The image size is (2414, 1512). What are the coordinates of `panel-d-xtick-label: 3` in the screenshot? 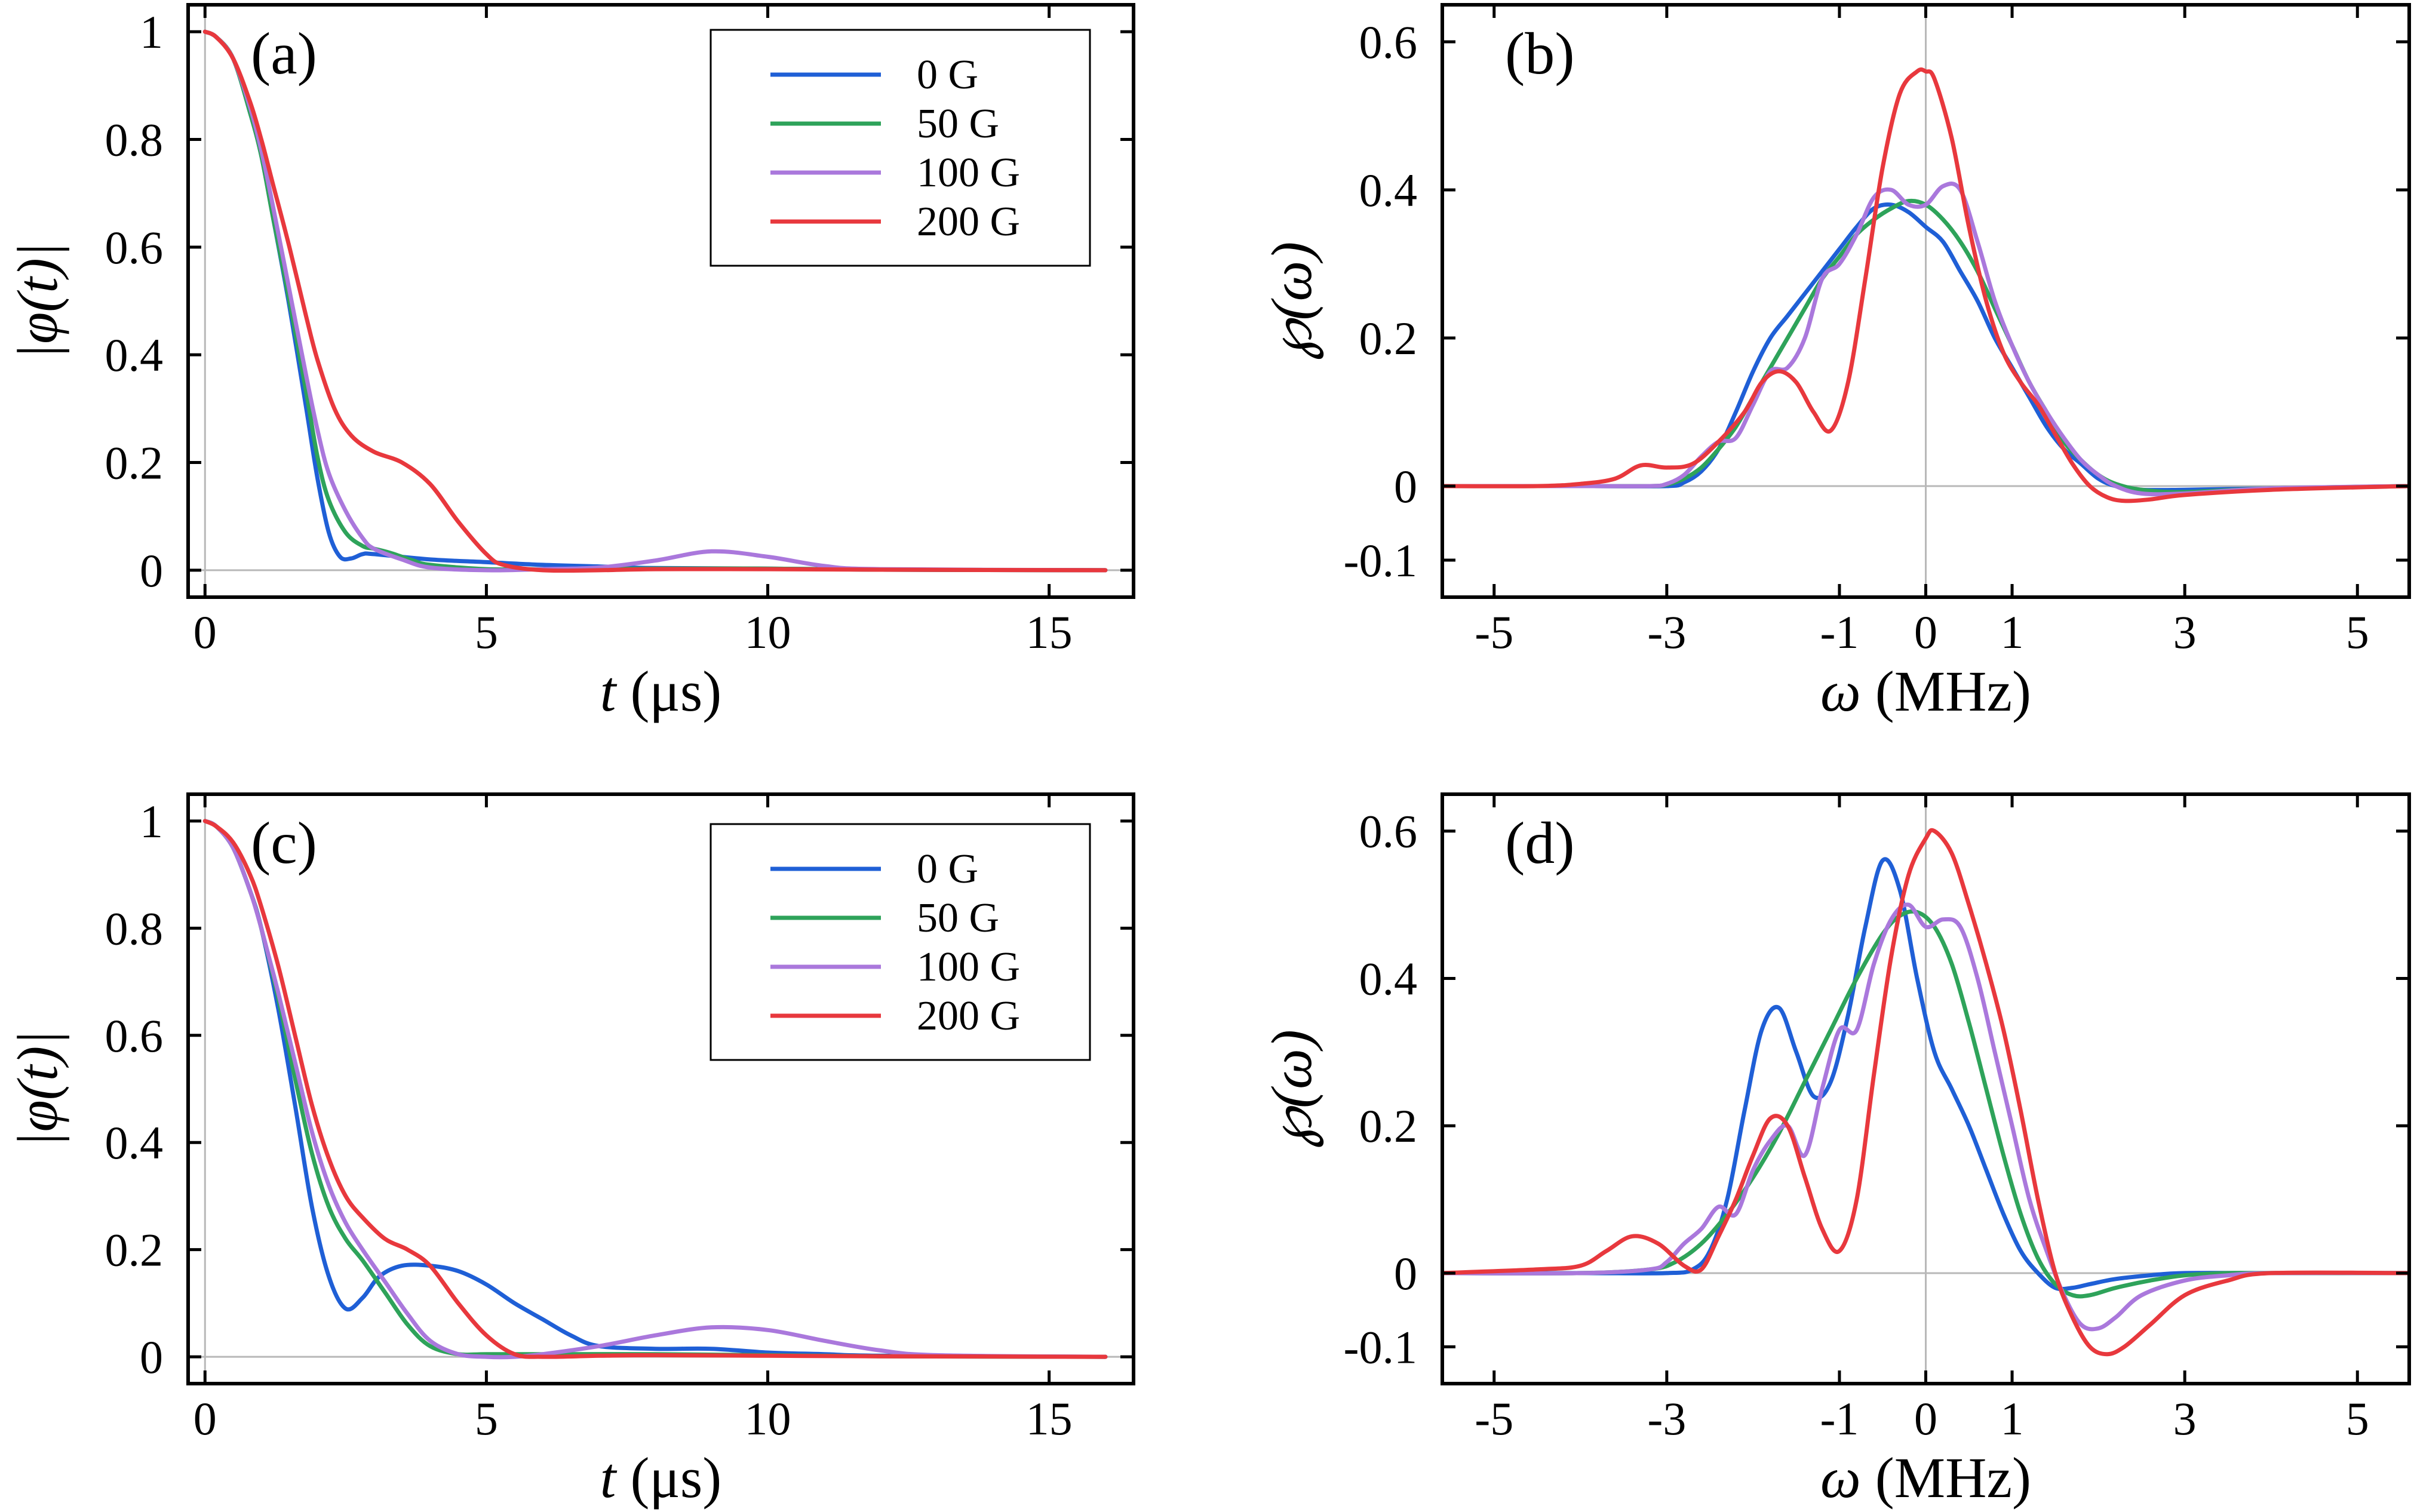 It's located at (2185, 1419).